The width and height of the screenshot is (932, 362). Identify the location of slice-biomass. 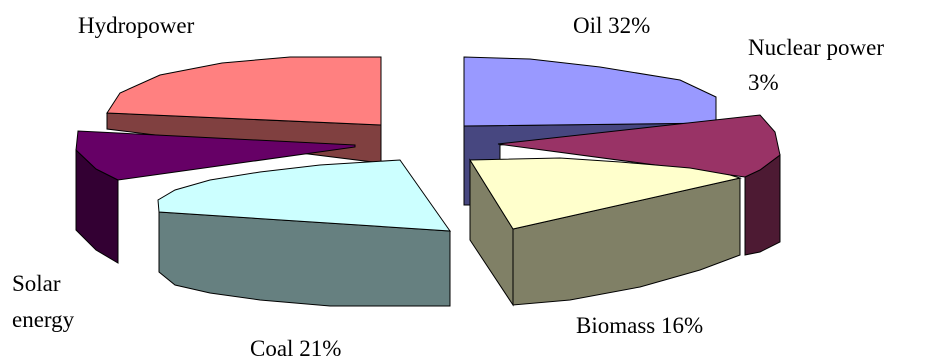
(605, 232).